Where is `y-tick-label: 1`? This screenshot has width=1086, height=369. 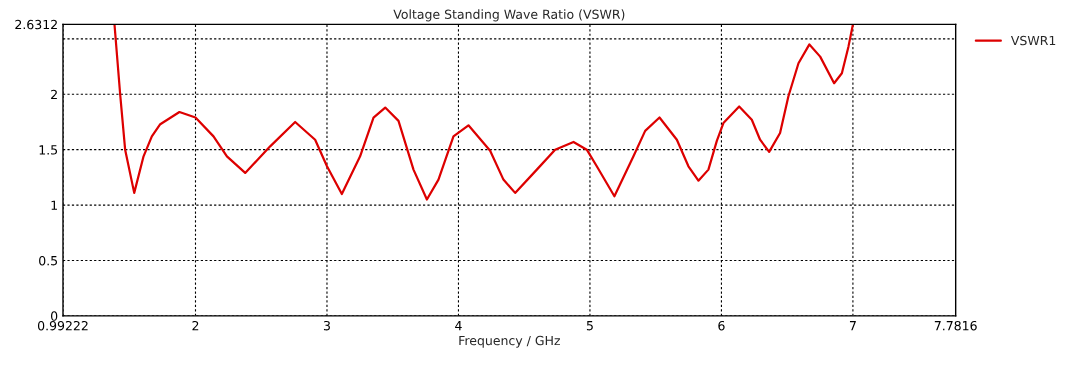 y-tick-label: 1 is located at coordinates (54, 205).